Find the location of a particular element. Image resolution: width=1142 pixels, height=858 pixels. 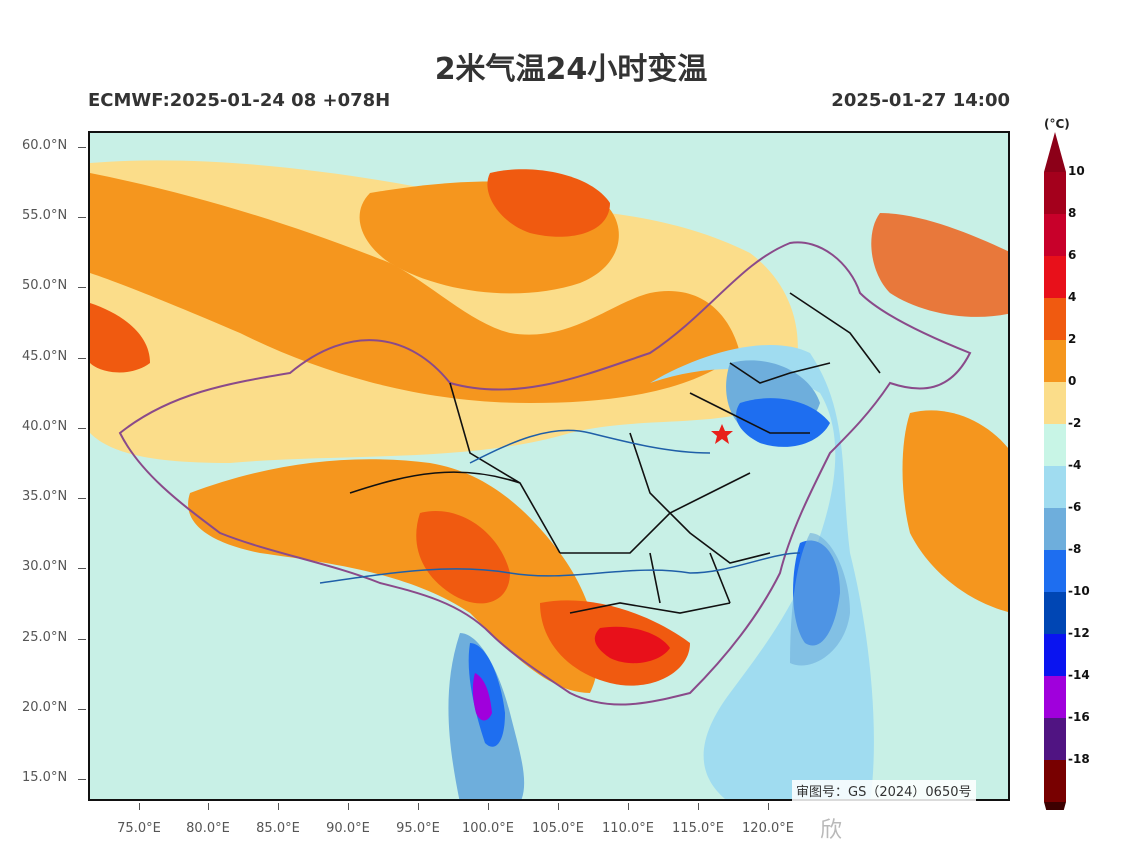

watermark: 欣 is located at coordinates (832, 830).